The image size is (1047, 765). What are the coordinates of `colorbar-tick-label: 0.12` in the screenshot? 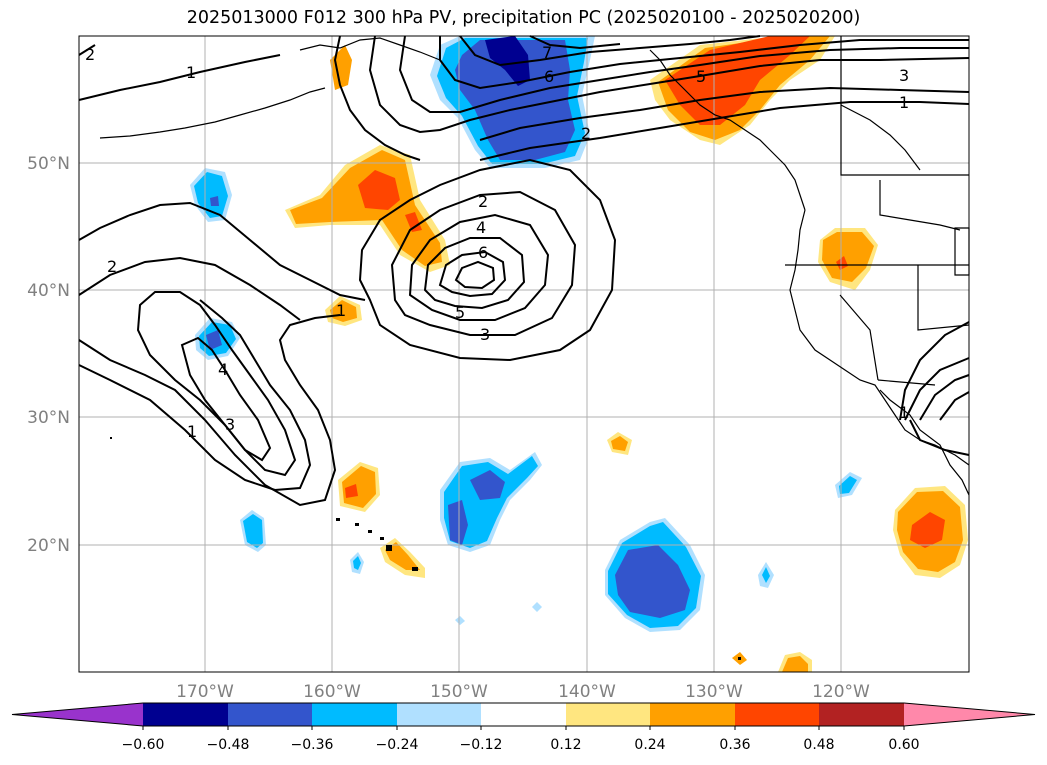 It's located at (565, 745).